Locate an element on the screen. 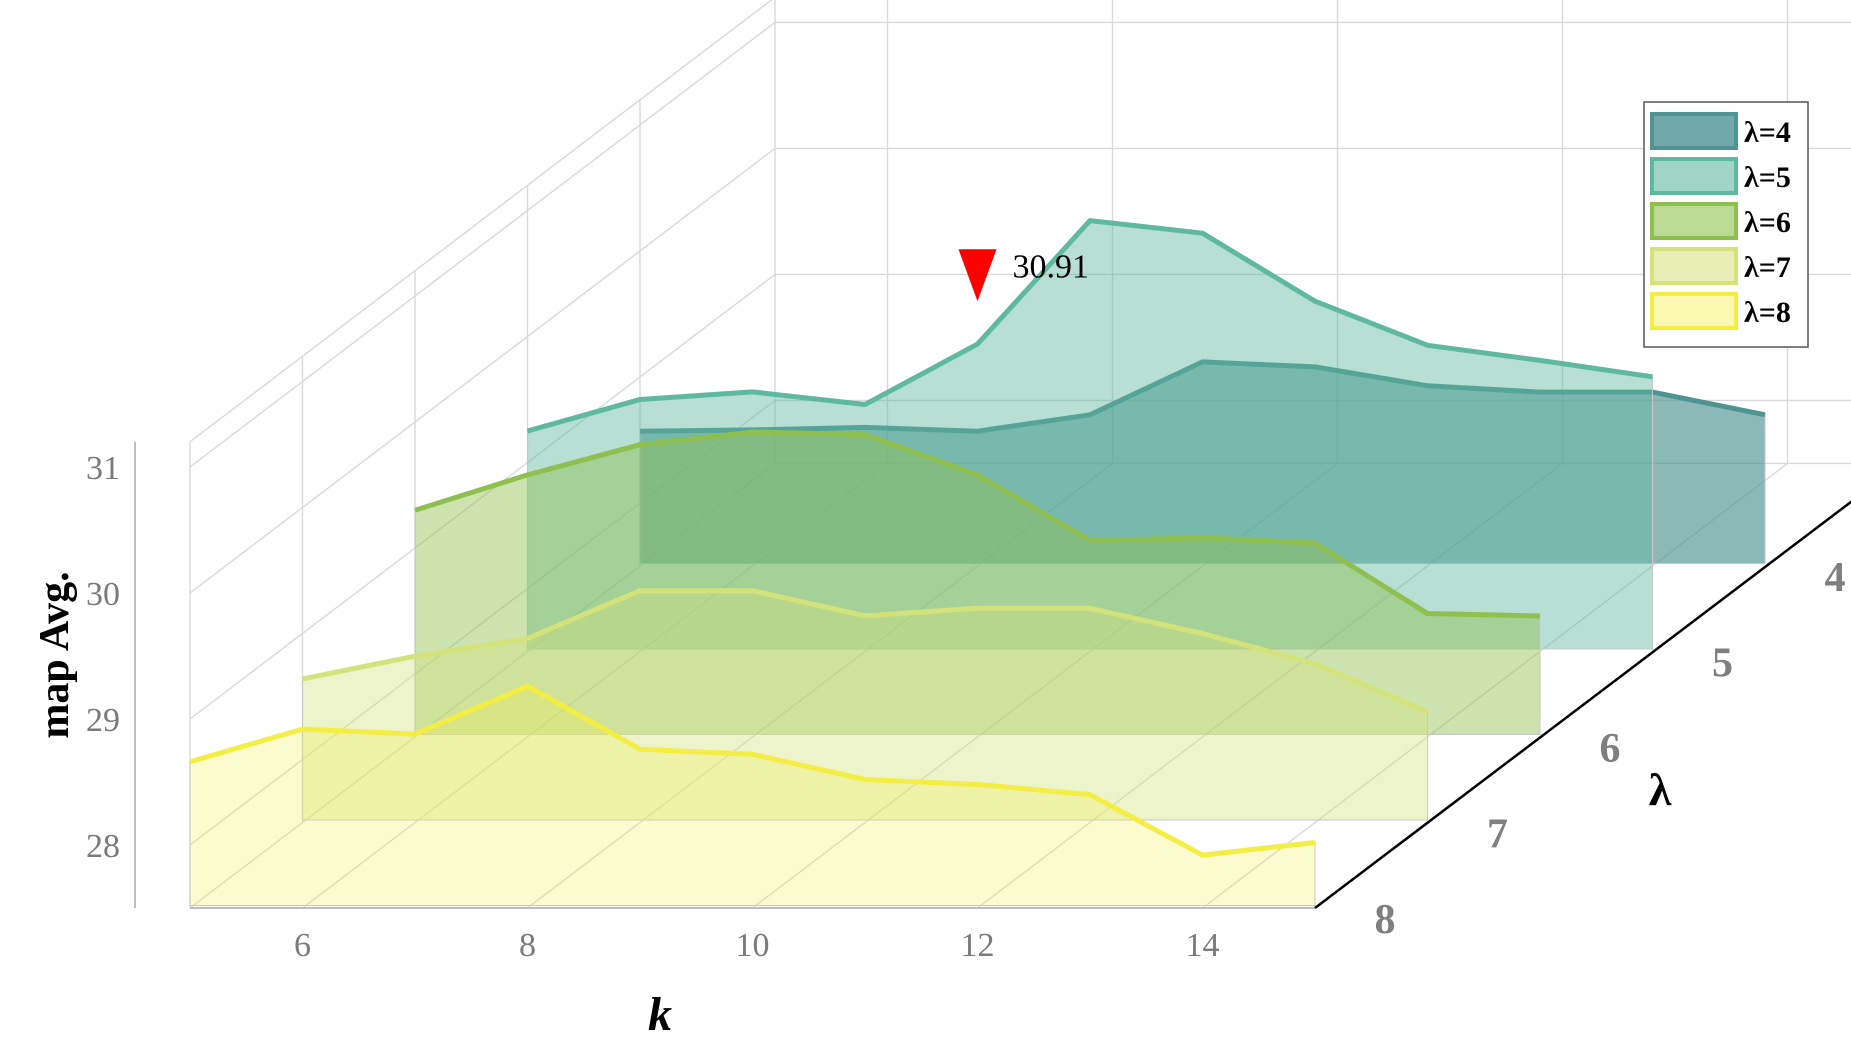  legend-entry: λ=5 is located at coordinates (1720, 176).